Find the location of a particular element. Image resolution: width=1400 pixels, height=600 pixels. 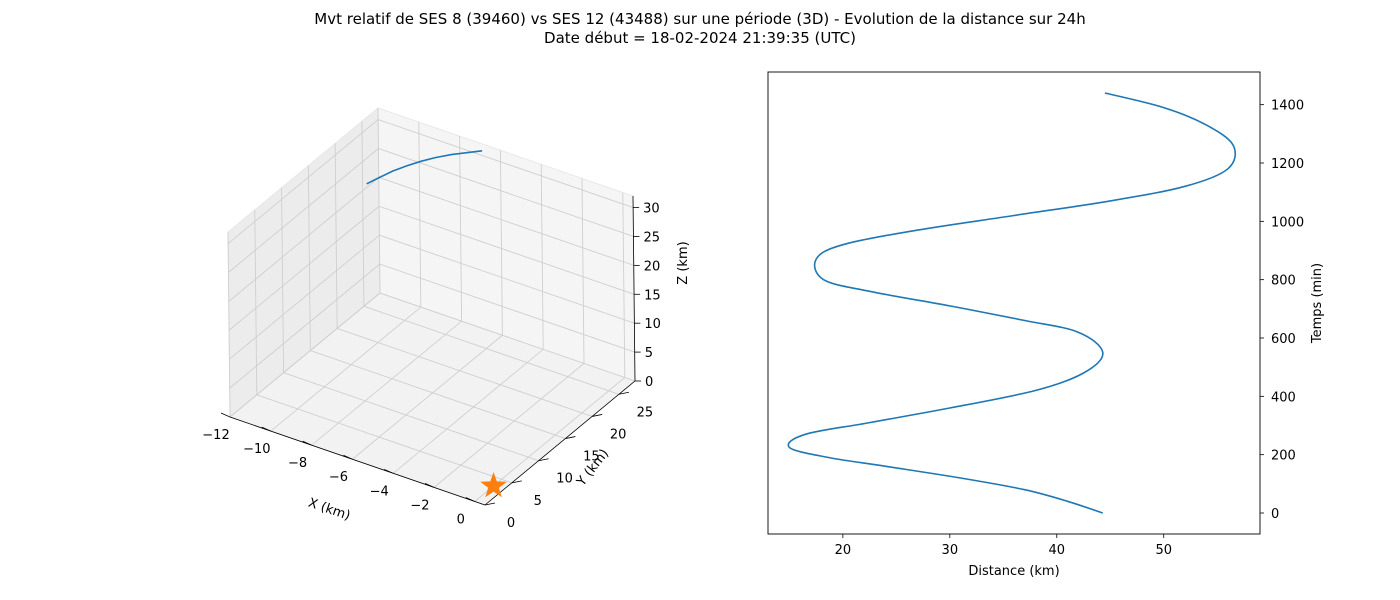

y-tick-label: 15 is located at coordinates (591, 457).